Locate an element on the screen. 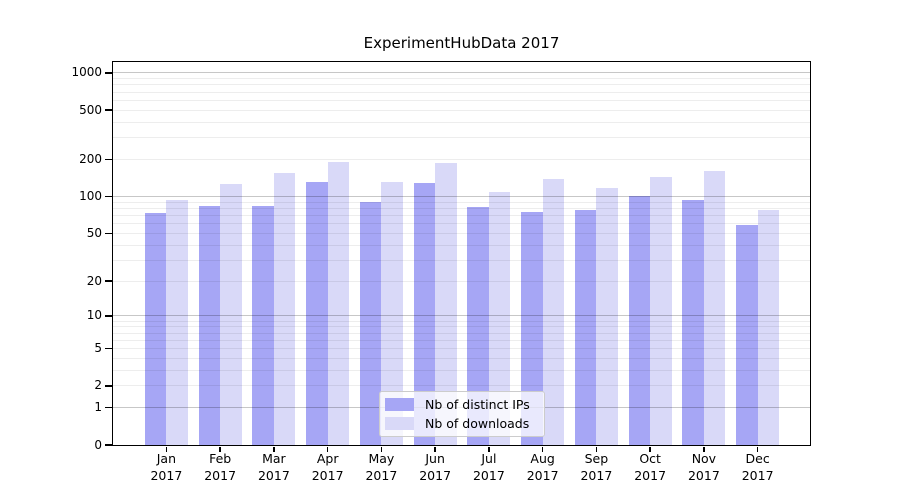 This screenshot has width=900, height=500. bar-downloads-aug is located at coordinates (553, 312).